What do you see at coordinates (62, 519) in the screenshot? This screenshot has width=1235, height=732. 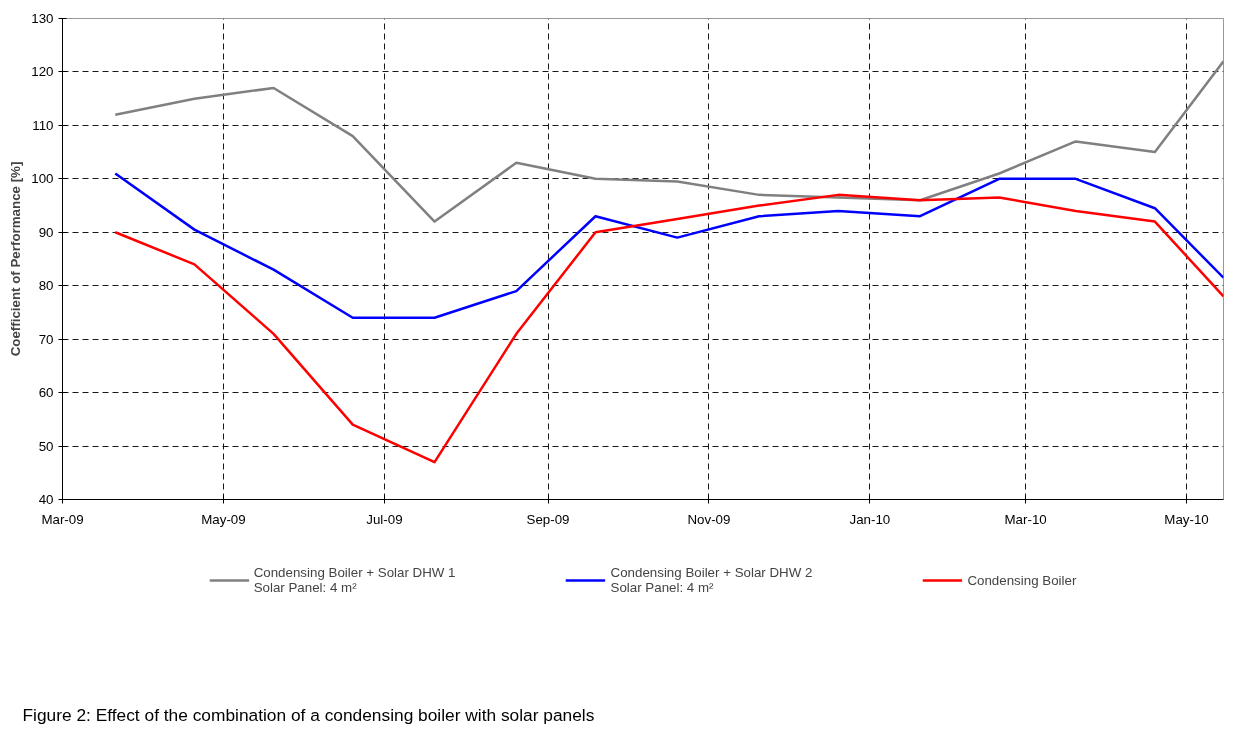 I see `x-tick-label: Mar-09` at bounding box center [62, 519].